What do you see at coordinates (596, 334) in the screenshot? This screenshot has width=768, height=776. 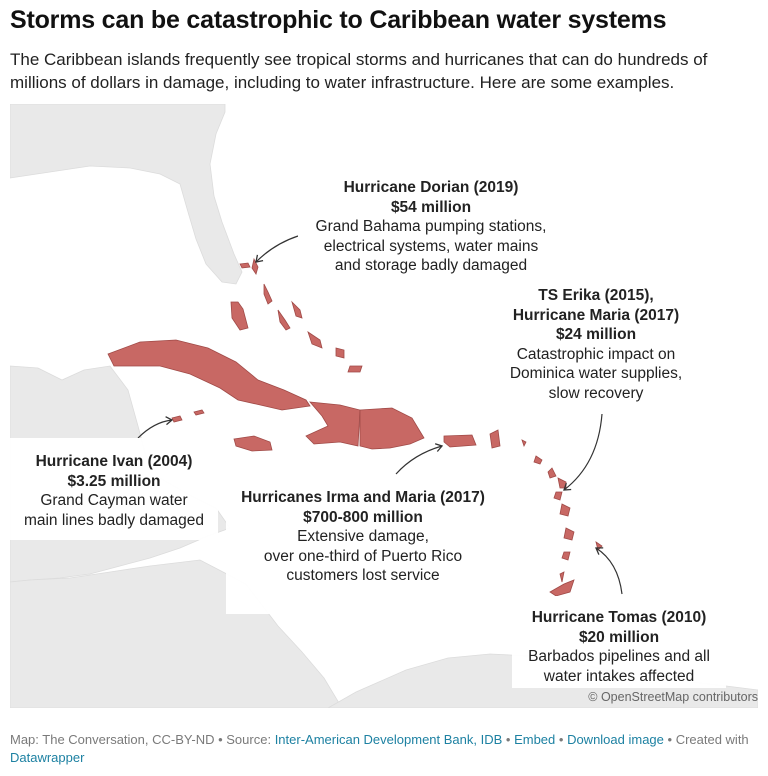 I see `annotation-amount: $24 million` at bounding box center [596, 334].